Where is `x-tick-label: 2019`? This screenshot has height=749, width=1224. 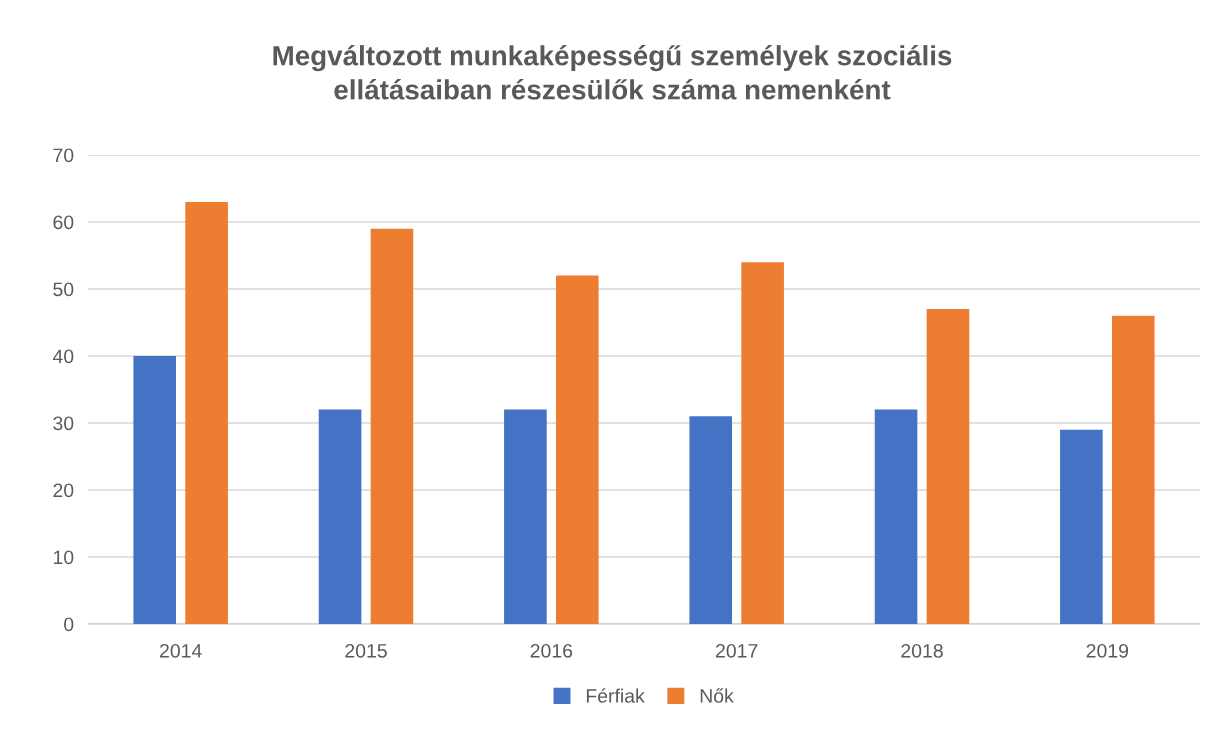
x-tick-label: 2019 is located at coordinates (1107, 650).